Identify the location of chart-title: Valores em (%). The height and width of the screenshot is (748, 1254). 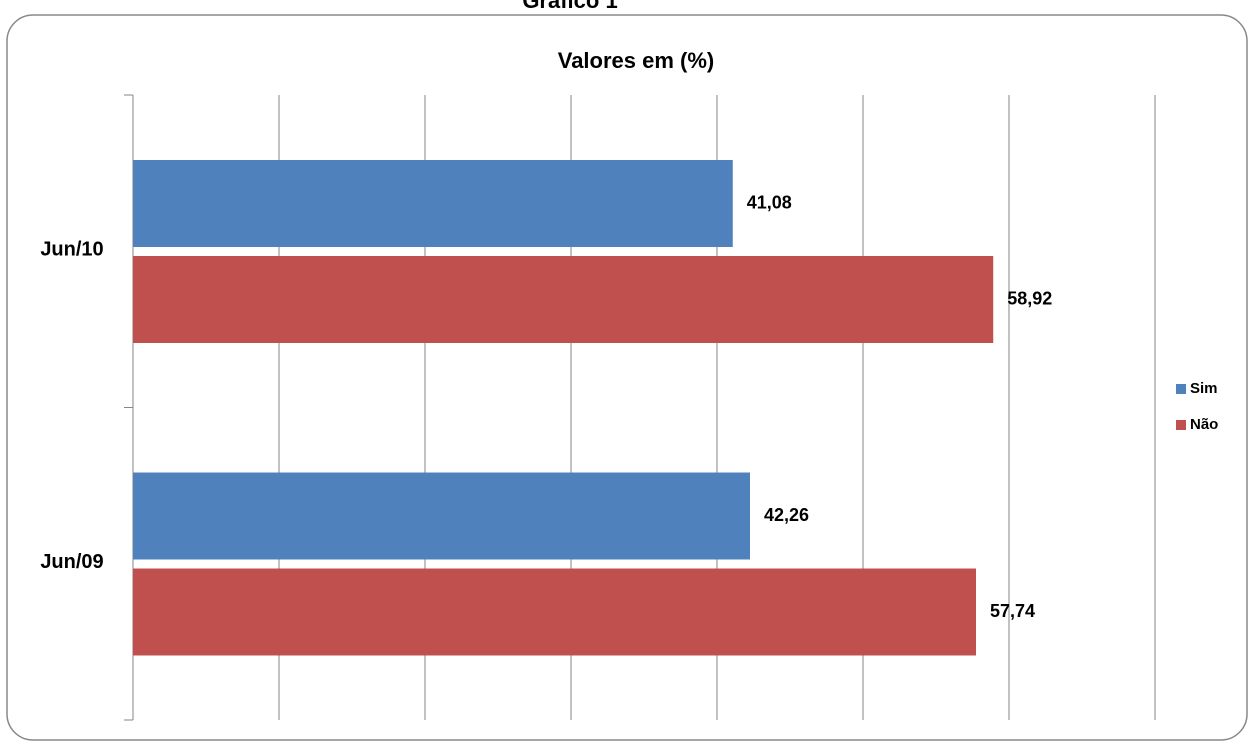
(636, 60).